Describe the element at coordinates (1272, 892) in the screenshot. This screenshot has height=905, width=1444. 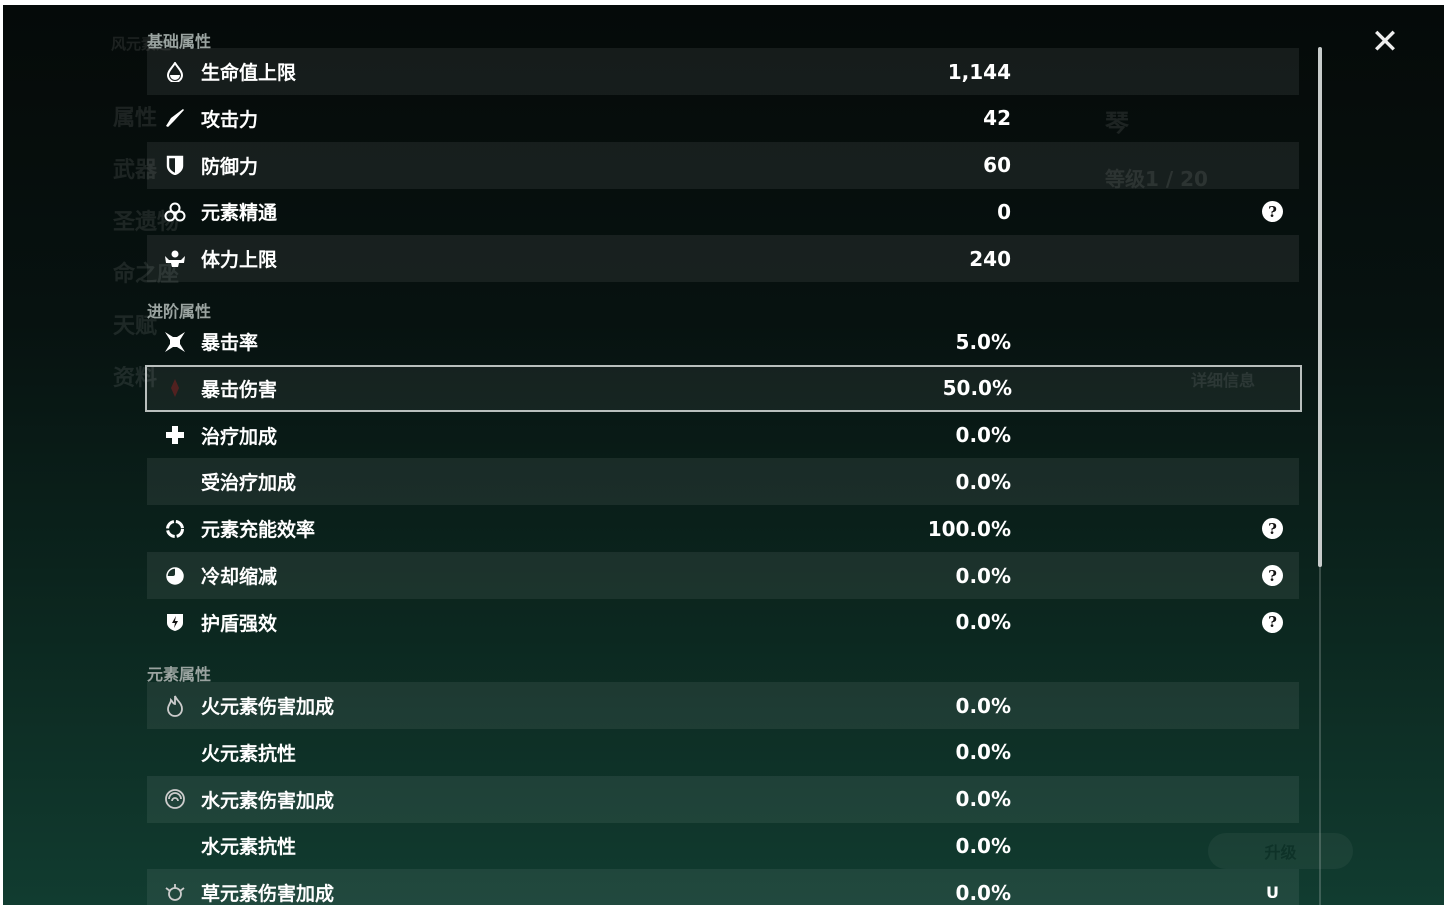
I see `uid-label: U` at that location.